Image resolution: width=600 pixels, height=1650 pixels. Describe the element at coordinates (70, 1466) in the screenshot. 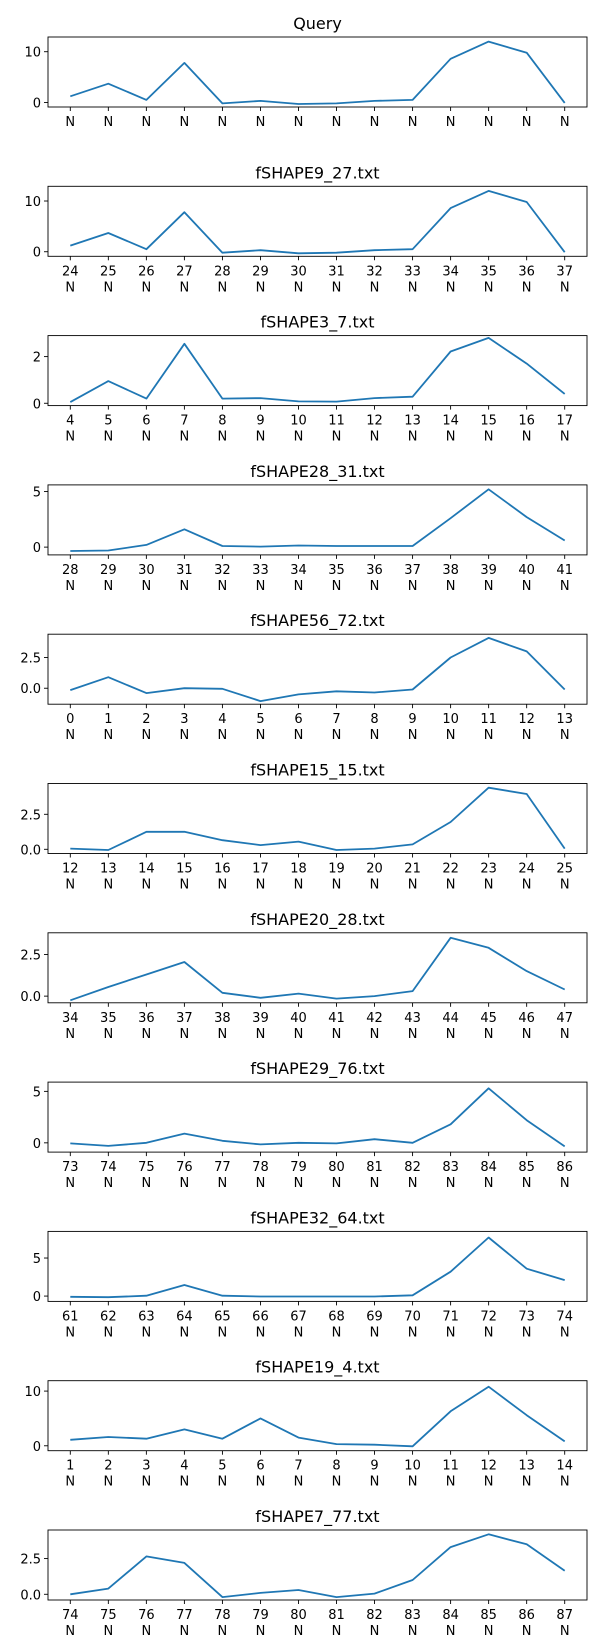

I see `x-tick-label: 1` at that location.